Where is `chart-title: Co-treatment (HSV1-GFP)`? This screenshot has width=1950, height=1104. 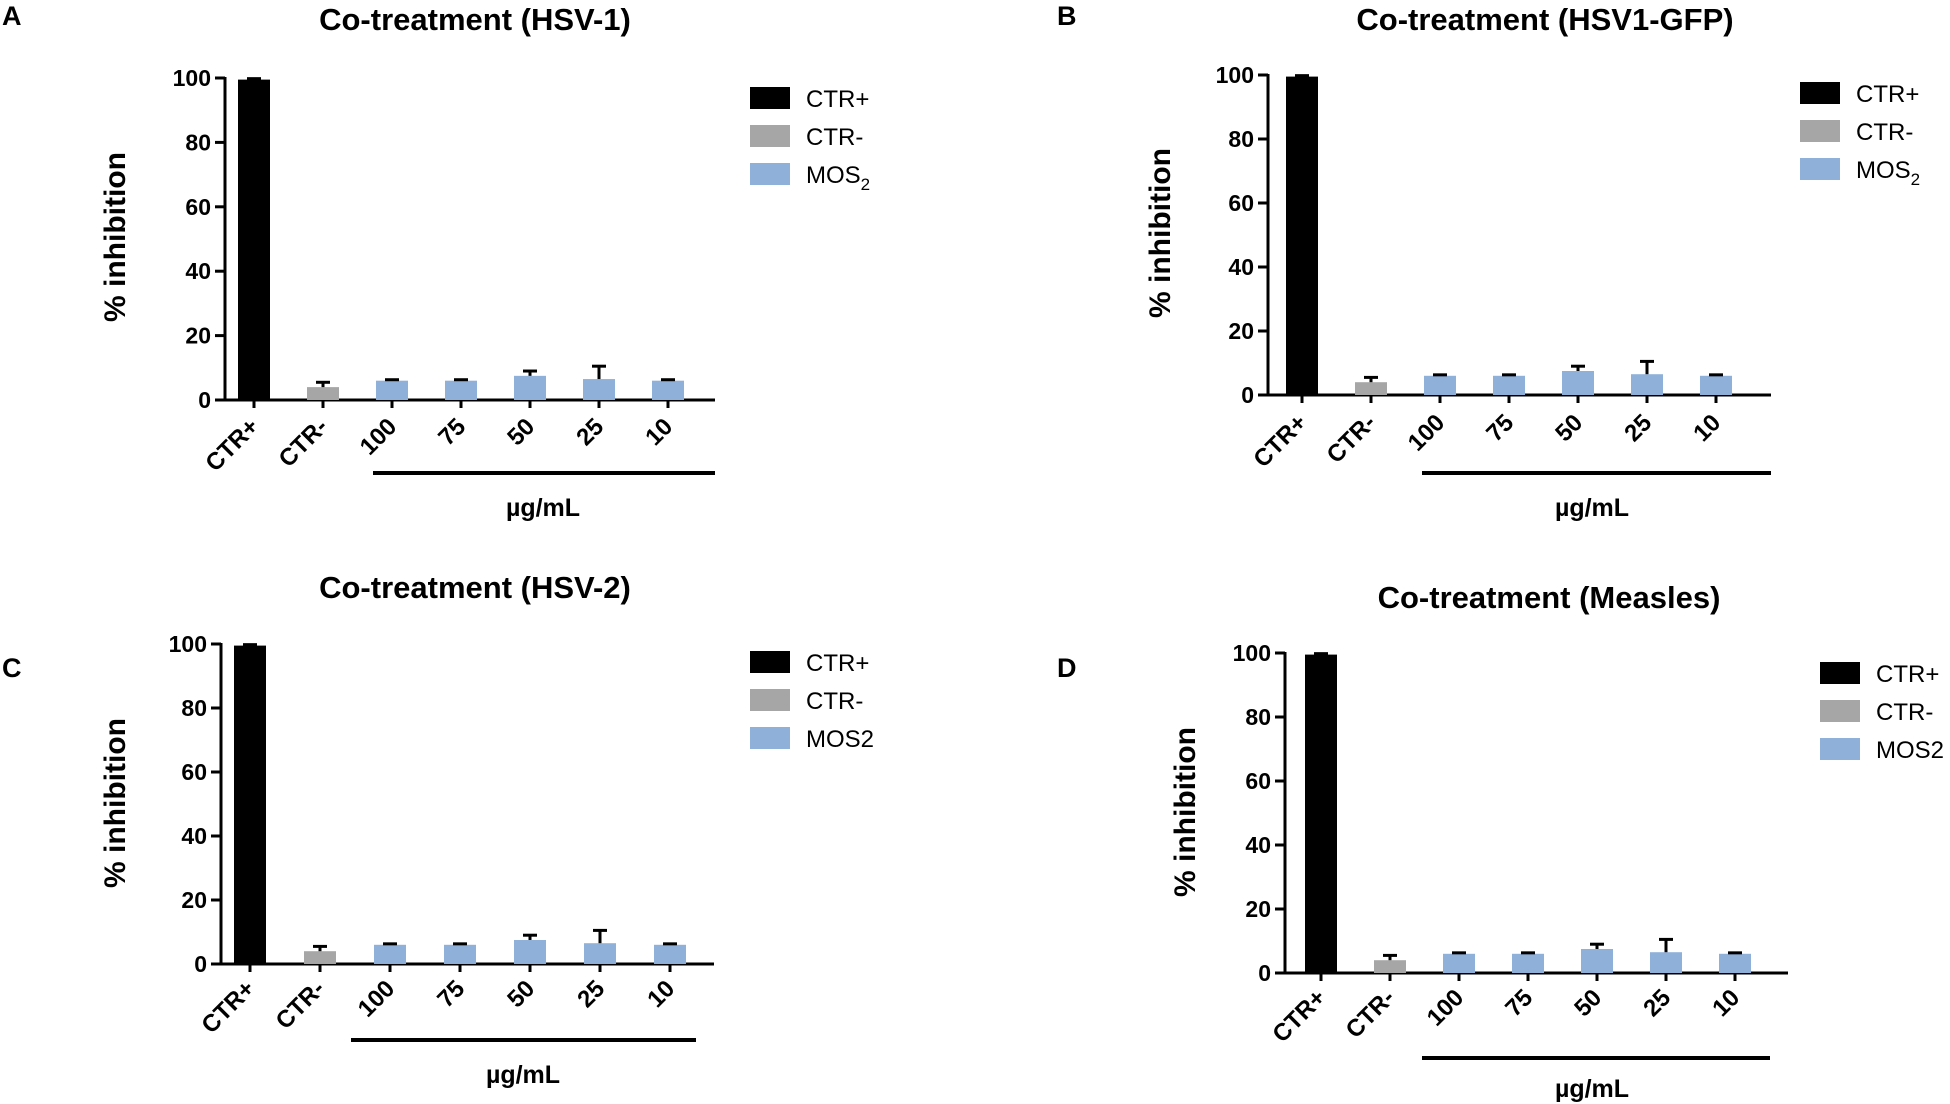 chart-title: Co-treatment (HSV1-GFP) is located at coordinates (1544, 19).